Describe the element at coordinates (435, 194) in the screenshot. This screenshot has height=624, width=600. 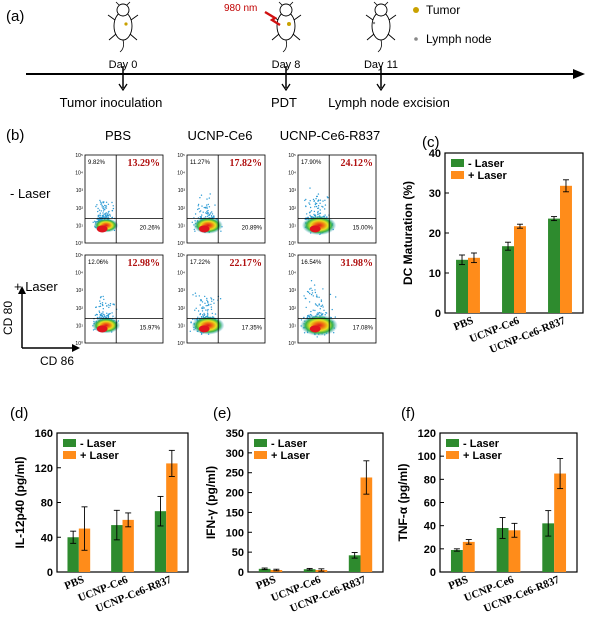
I see `y-tick-label: 30` at that location.